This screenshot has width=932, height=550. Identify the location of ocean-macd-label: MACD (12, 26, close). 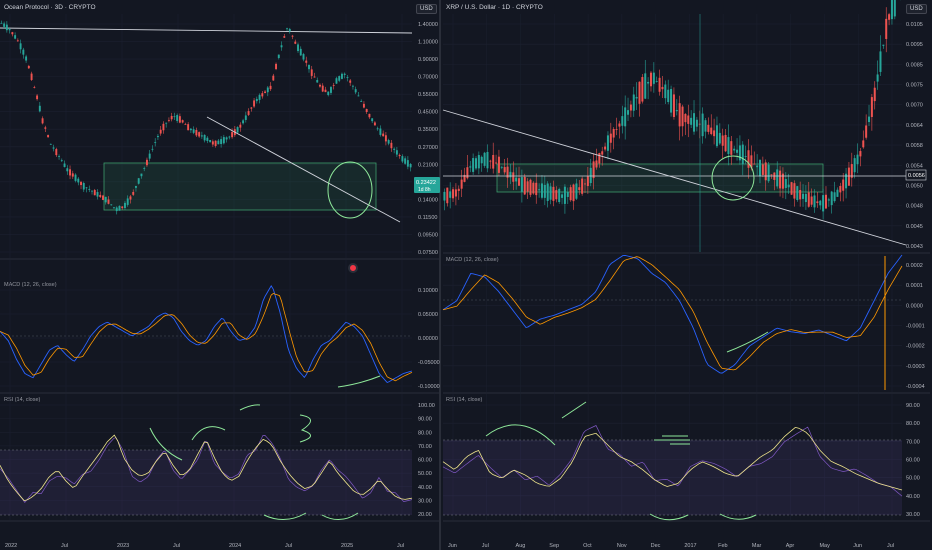
(30, 285).